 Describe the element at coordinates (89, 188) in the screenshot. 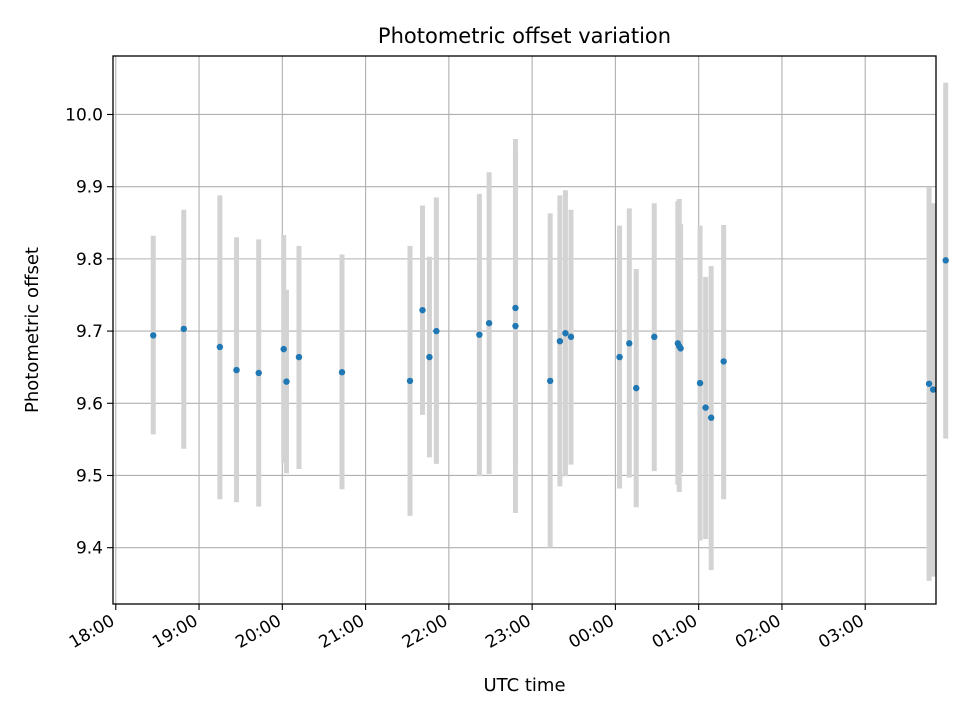

I see `y-tick-label: 9.9` at that location.